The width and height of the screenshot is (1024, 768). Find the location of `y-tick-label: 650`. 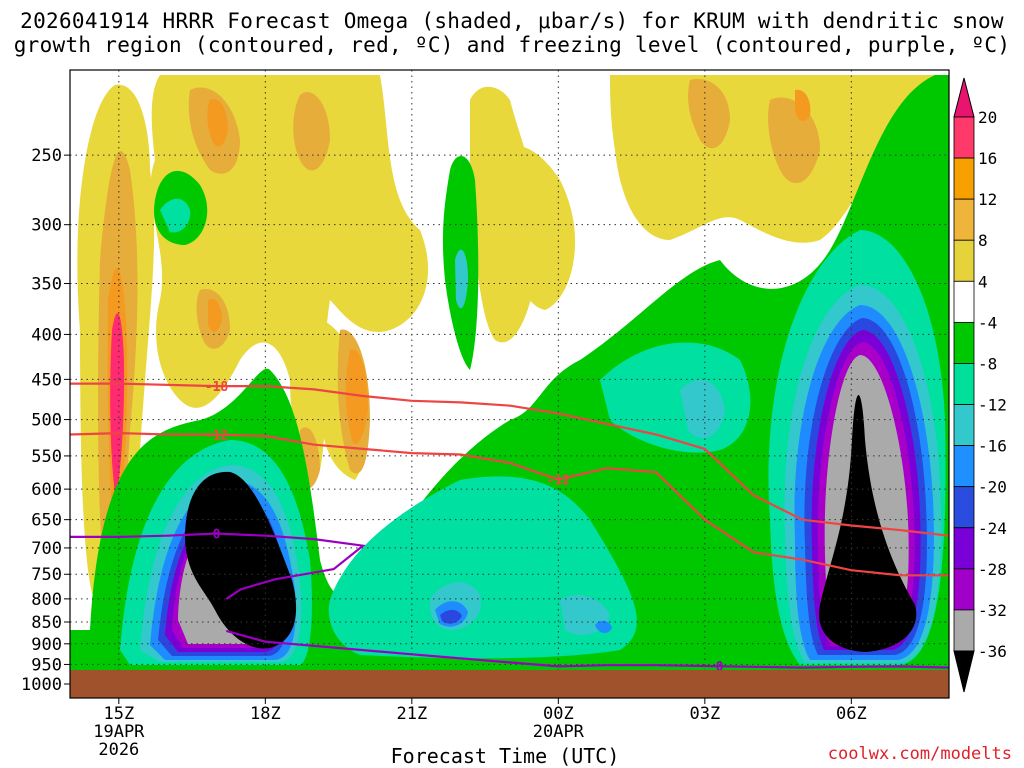

y-tick-label: 650 is located at coordinates (46, 521).